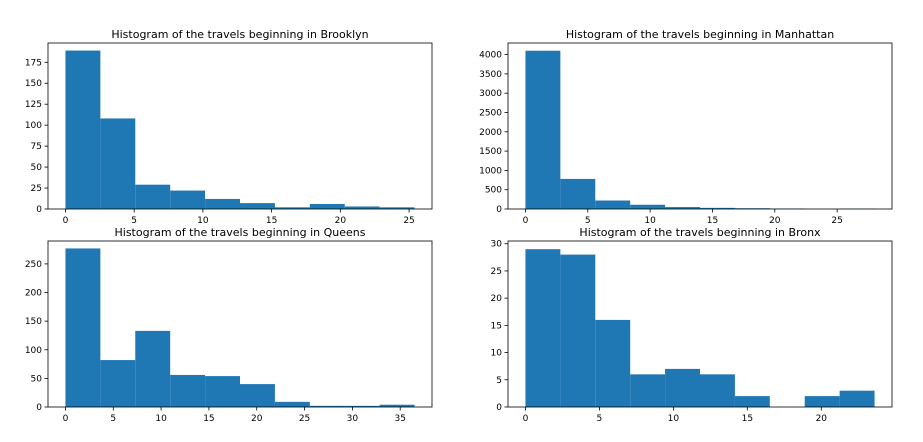 Image resolution: width=923 pixels, height=442 pixels. I want to click on y-tick-label: 75, so click(36, 147).